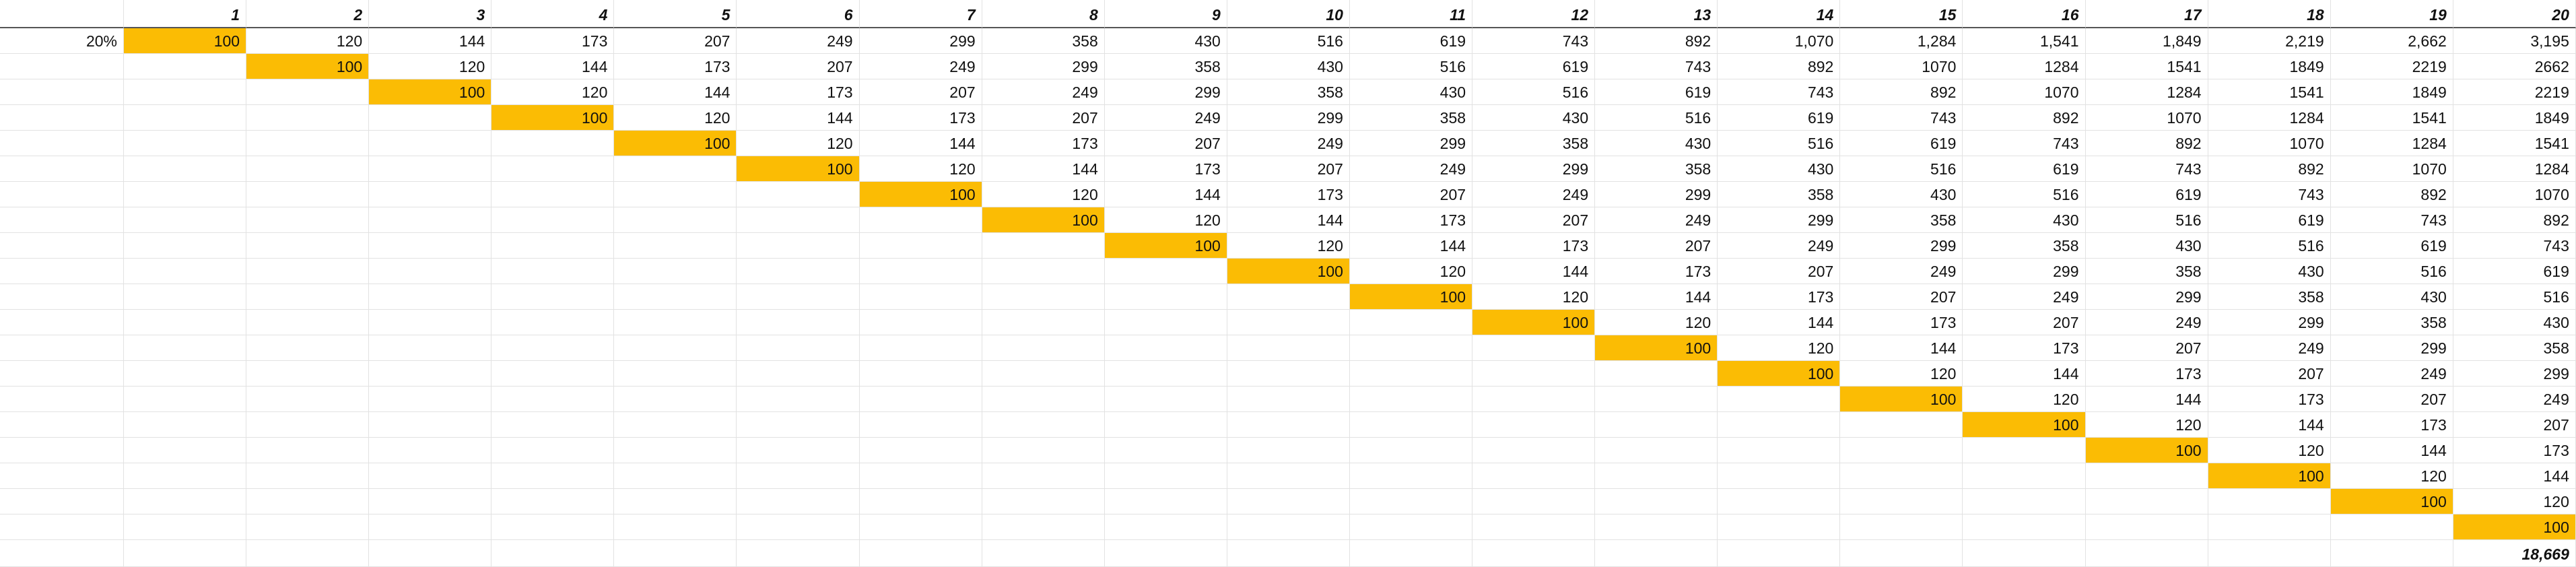  I want to click on value-cell: 1541, so click(2270, 92).